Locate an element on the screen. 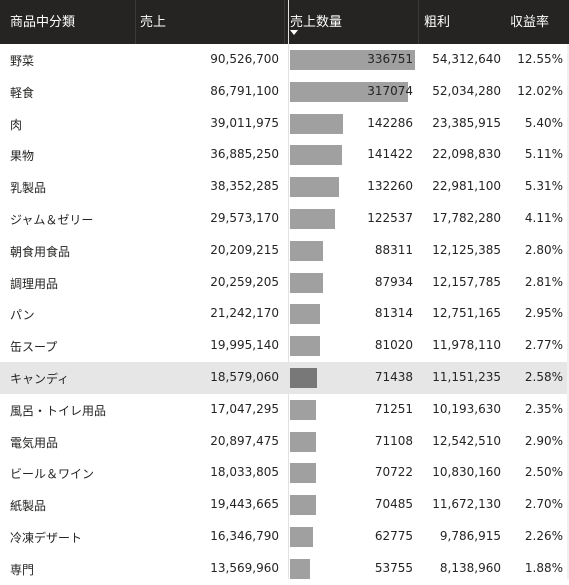 This screenshot has width=569, height=585. profit-cell: 8,138,960 is located at coordinates (470, 567).